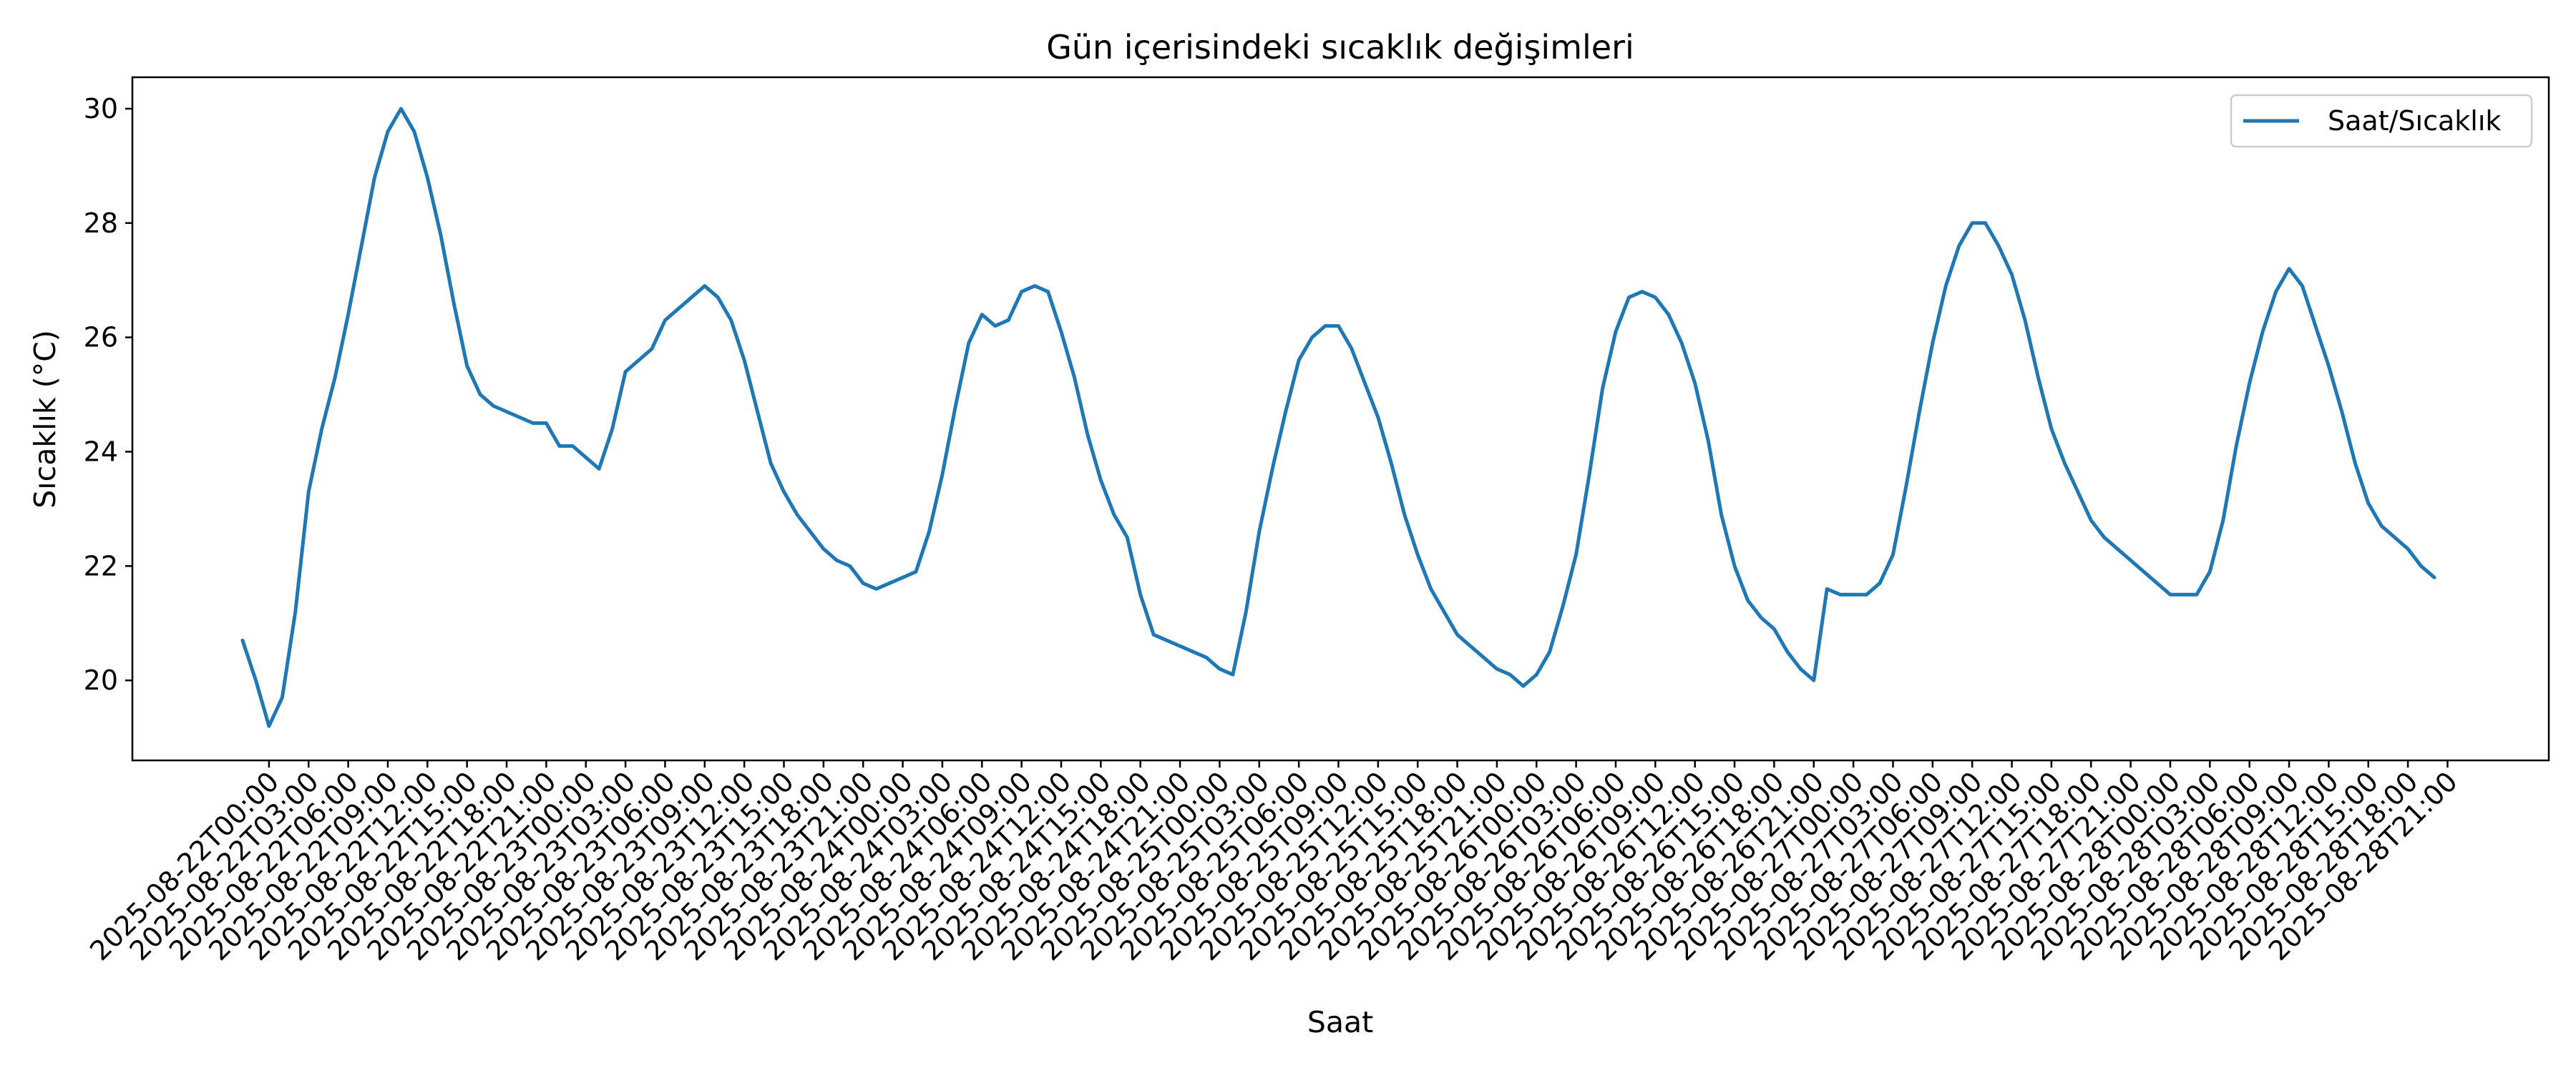  I want to click on legend-label-saat-sicaklik: Saat/Sıcaklık, so click(2414, 121).